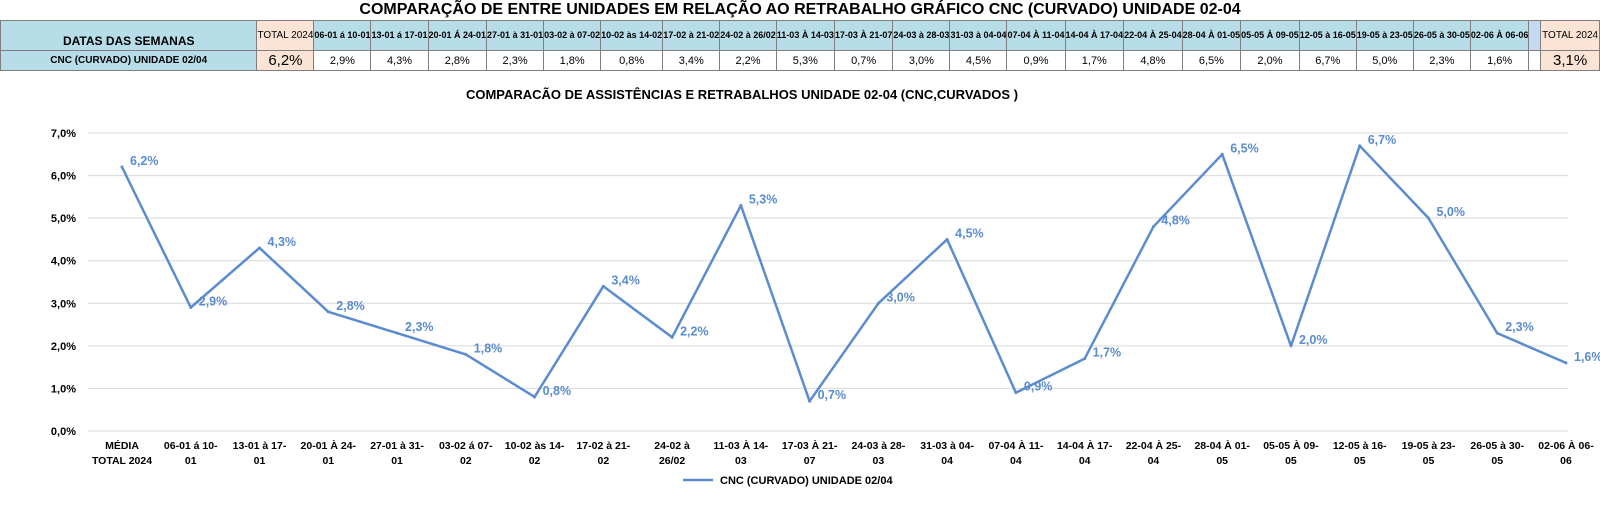  I want to click on y-tick-label: 7,0%, so click(63, 134).